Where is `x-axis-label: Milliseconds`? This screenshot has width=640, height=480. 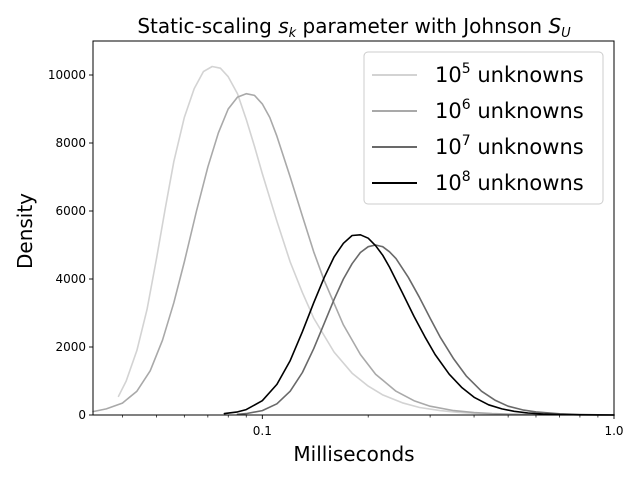 x-axis-label: Milliseconds is located at coordinates (353, 454).